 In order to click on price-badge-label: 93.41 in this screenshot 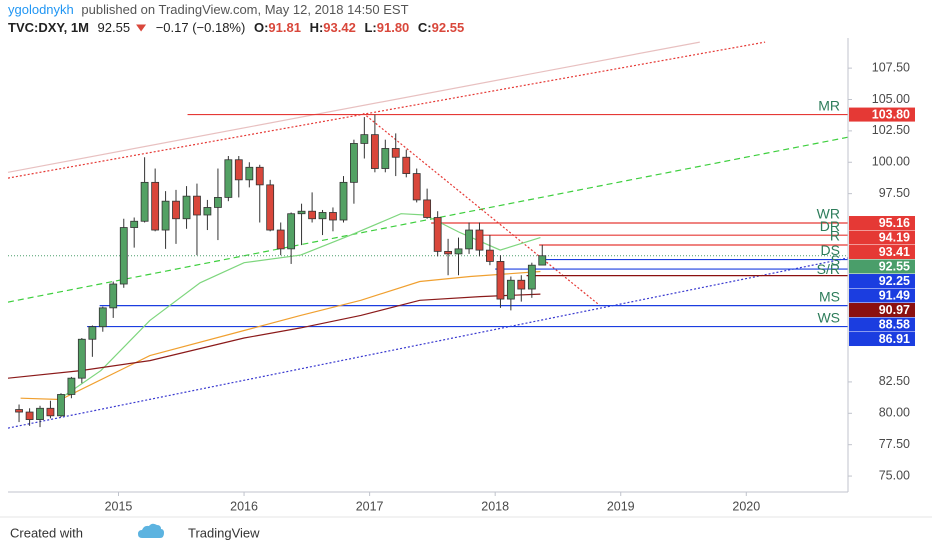, I will do `click(894, 252)`.